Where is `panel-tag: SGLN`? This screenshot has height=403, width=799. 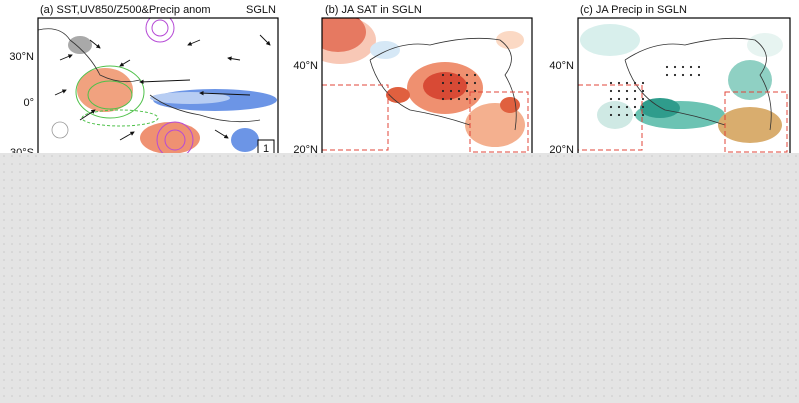
panel-tag: SGLN is located at coordinates (261, 10).